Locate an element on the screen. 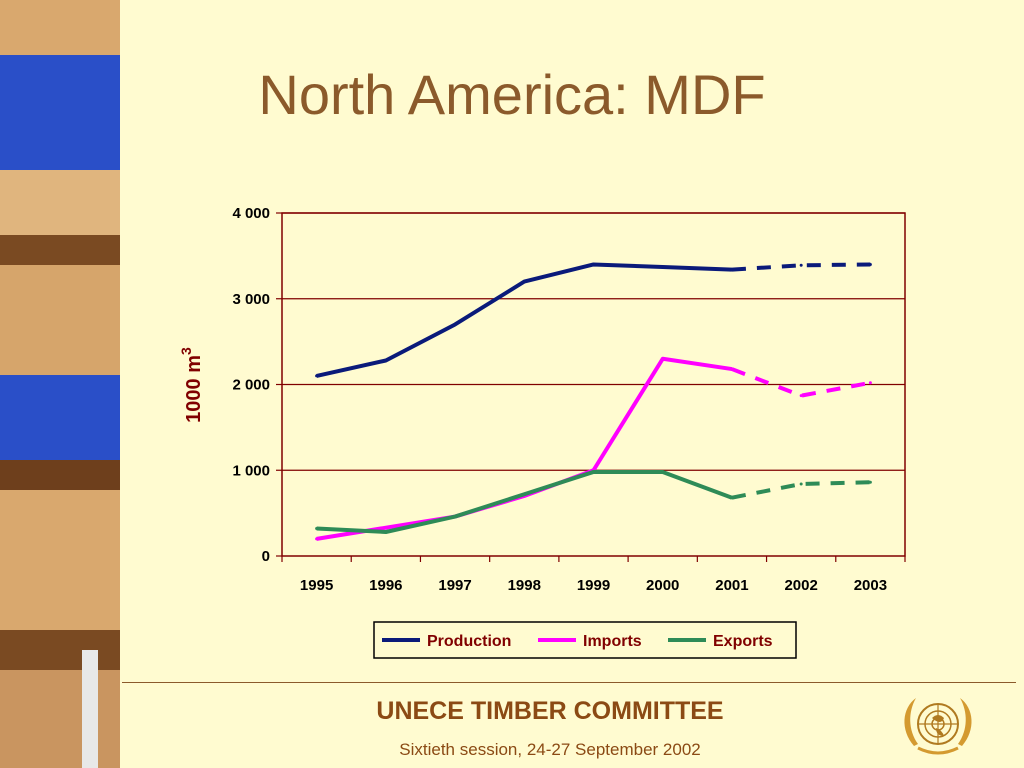 The width and height of the screenshot is (1024, 768). y-tick-label: 4 000 is located at coordinates (251, 213).